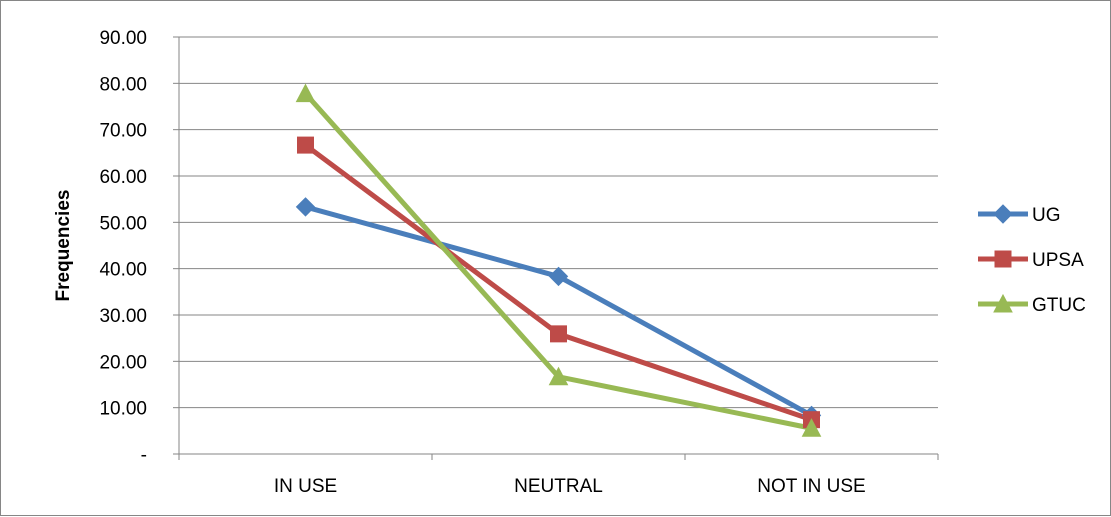 The image size is (1111, 517). I want to click on legend-item-gtuc: GTUC, so click(1032, 304).